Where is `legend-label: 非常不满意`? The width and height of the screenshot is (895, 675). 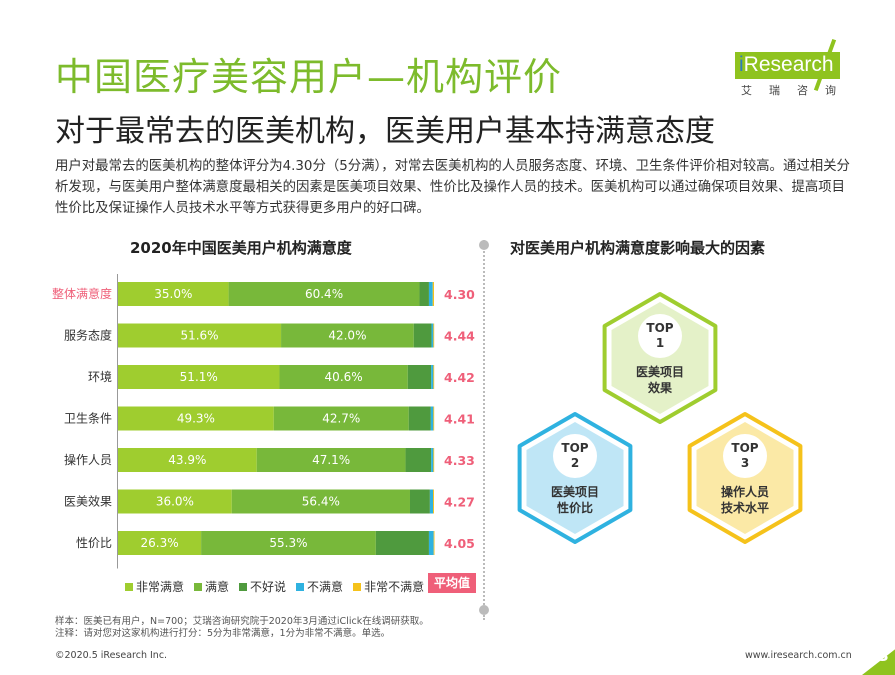
legend-label: 非常不满意 is located at coordinates (394, 587).